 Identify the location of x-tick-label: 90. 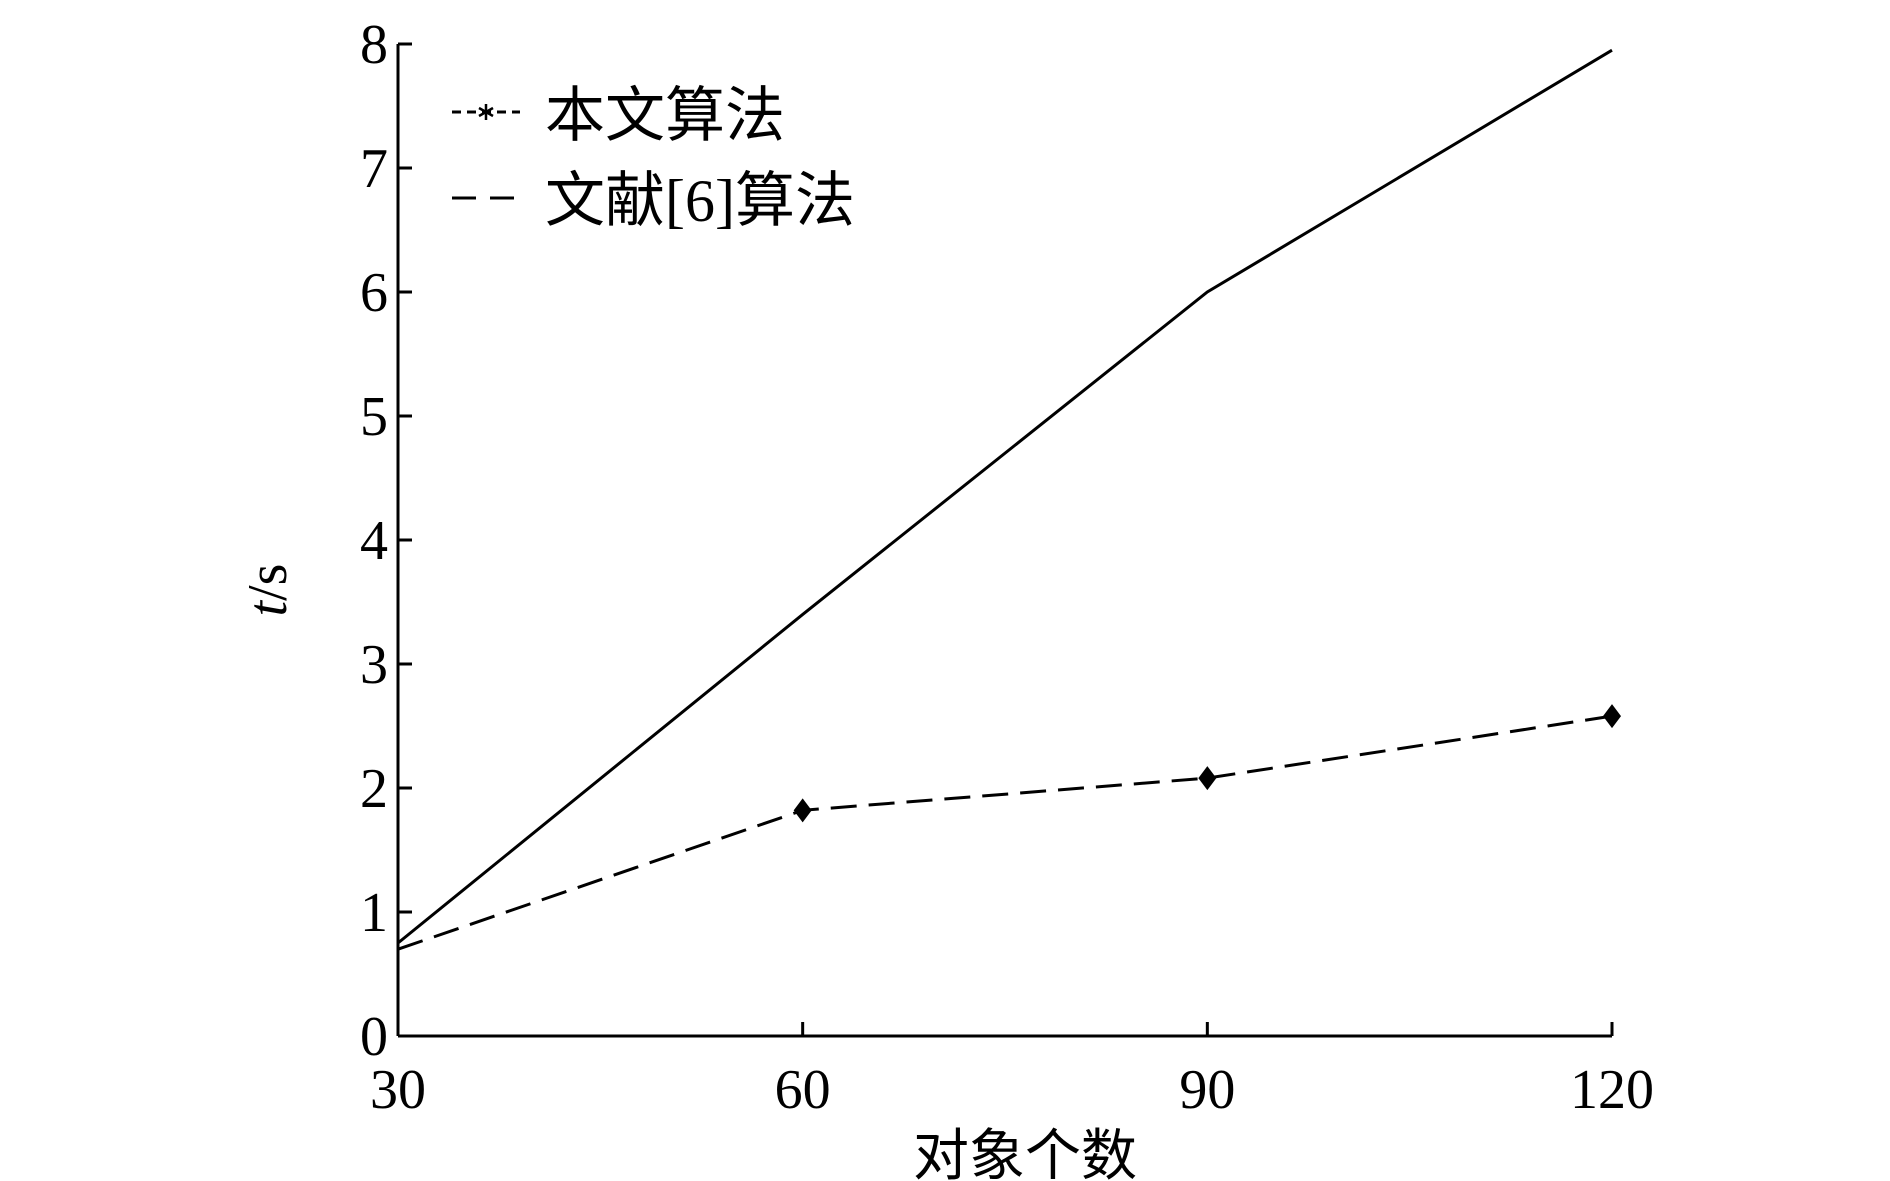
(1207, 1090).